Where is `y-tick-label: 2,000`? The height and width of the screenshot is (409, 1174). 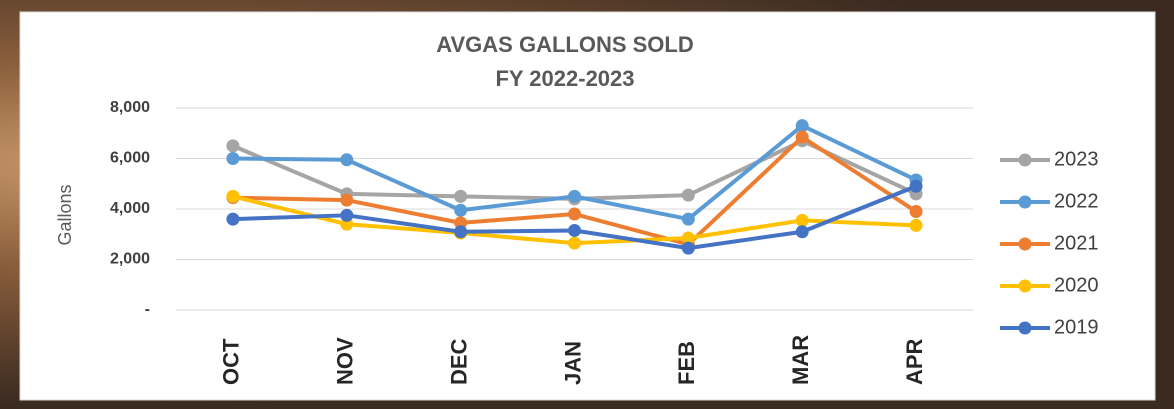
y-tick-label: 2,000 is located at coordinates (130, 259).